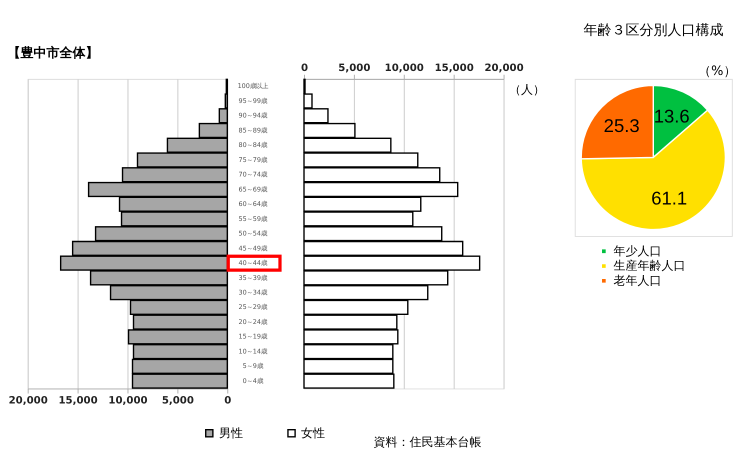 Image resolution: width=742 pixels, height=470 pixels. I want to click on text: 女性, so click(313, 433).